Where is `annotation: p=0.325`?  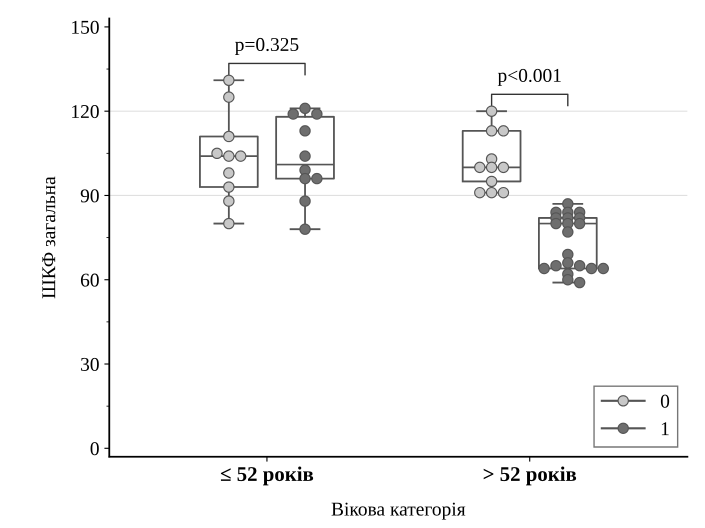 annotation: p=0.325 is located at coordinates (266, 46).